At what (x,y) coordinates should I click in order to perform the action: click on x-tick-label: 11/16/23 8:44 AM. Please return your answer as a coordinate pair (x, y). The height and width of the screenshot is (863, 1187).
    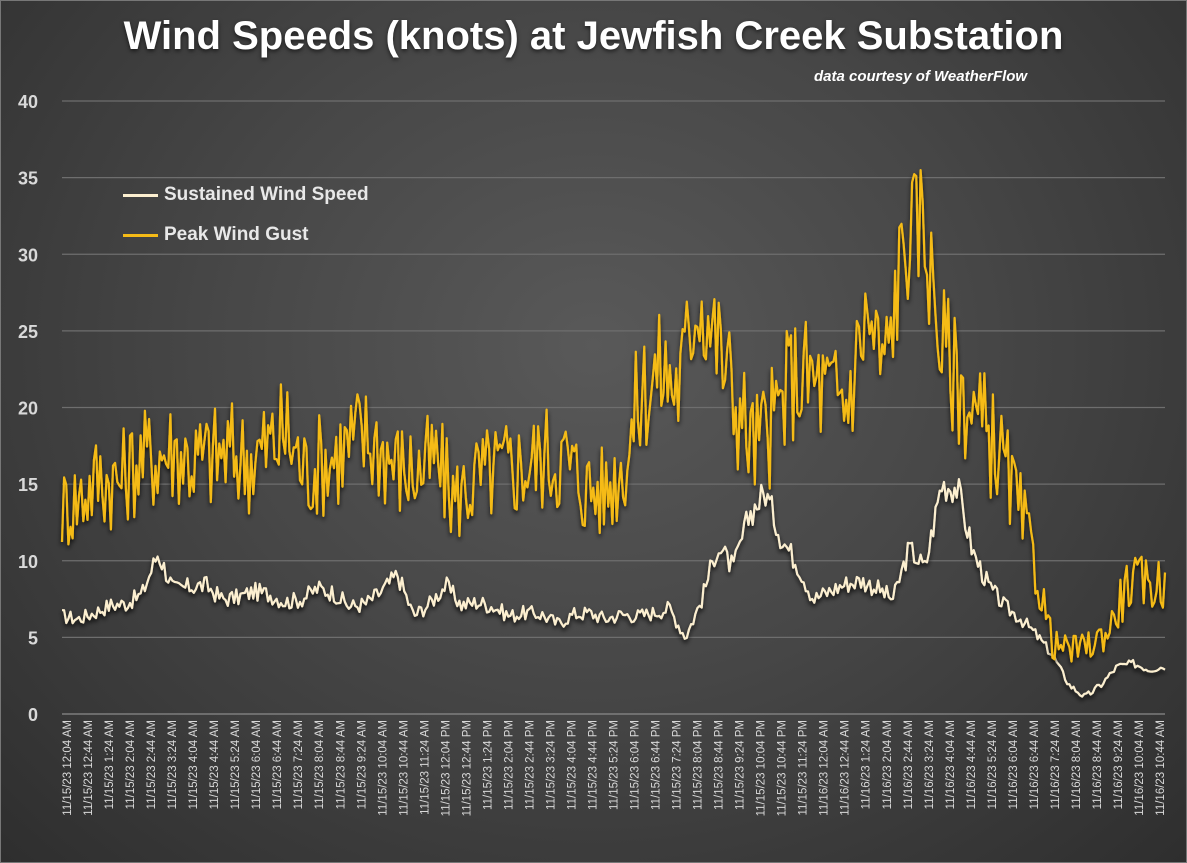
    Looking at the image, I should click on (1098, 764).